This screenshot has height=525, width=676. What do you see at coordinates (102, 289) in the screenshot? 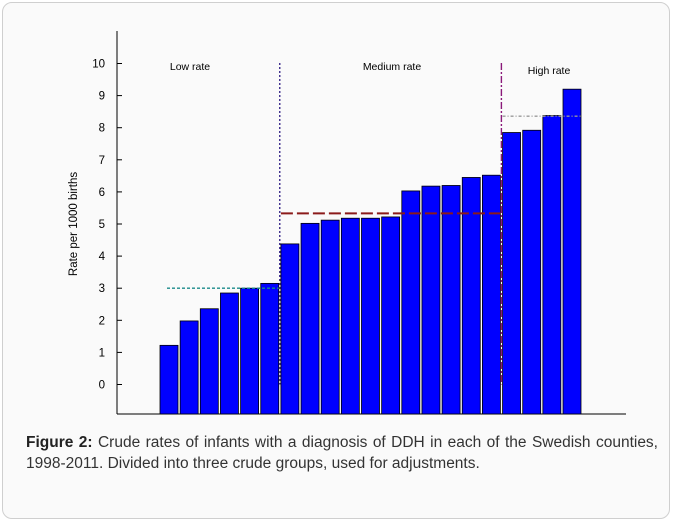
I see `y-tick-label: 3` at bounding box center [102, 289].